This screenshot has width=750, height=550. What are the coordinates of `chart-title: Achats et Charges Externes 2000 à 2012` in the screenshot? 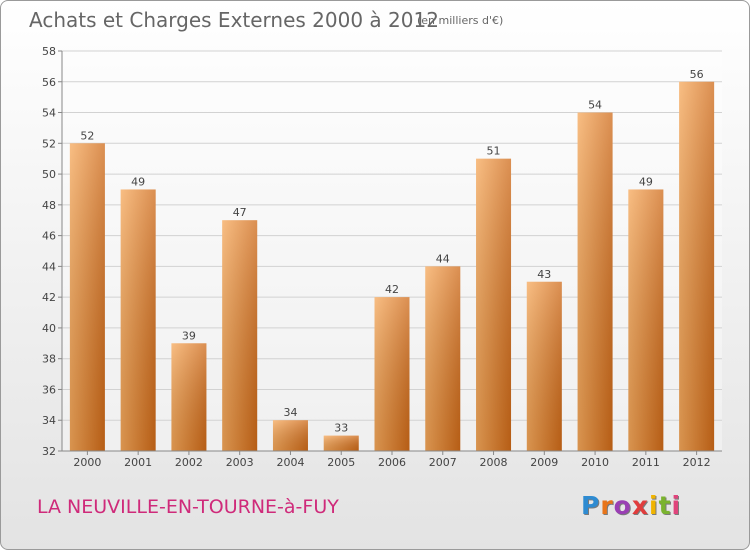 It's located at (234, 20).